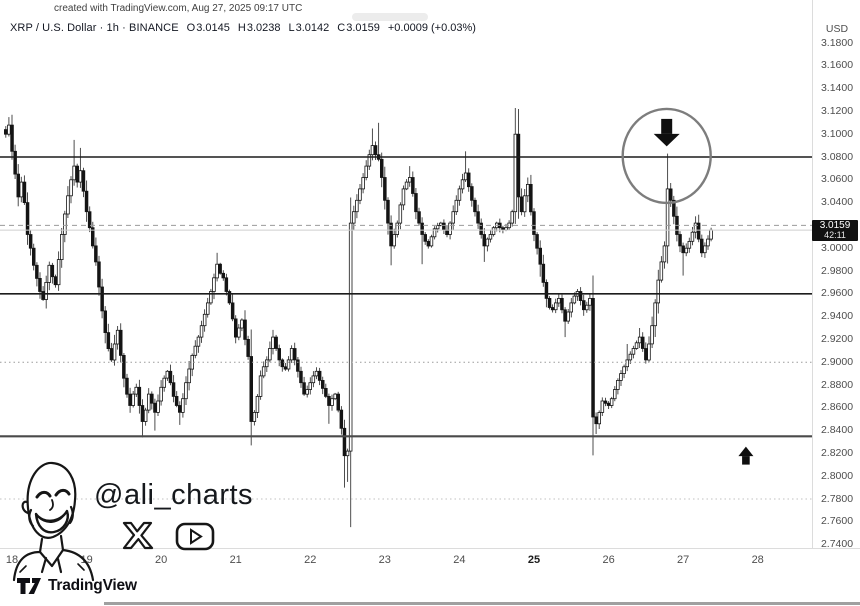 The width and height of the screenshot is (860, 606). I want to click on footer-brand: TradingView, so click(76, 586).